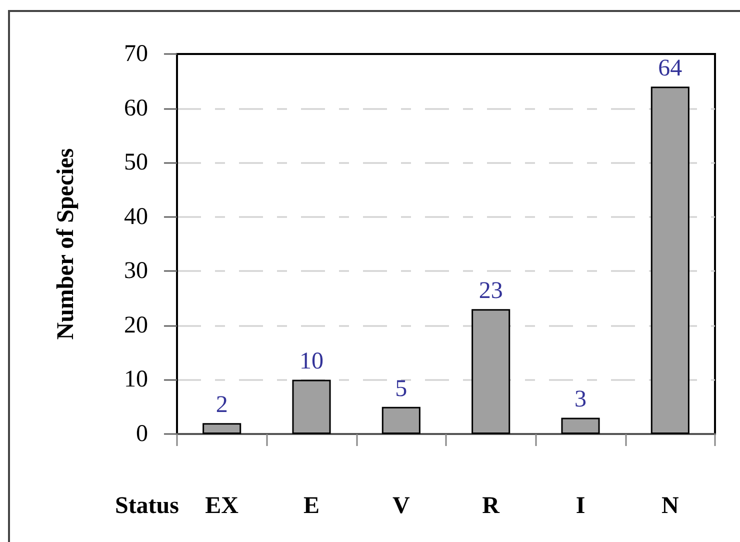  I want to click on data-label: 64, so click(670, 69).